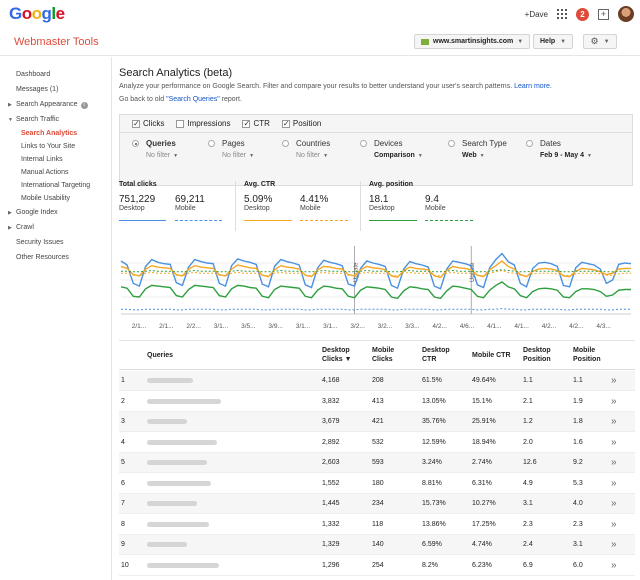  Describe the element at coordinates (33, 74) in the screenshot. I see `sidebar-item-dashboard: Dashboard` at that location.